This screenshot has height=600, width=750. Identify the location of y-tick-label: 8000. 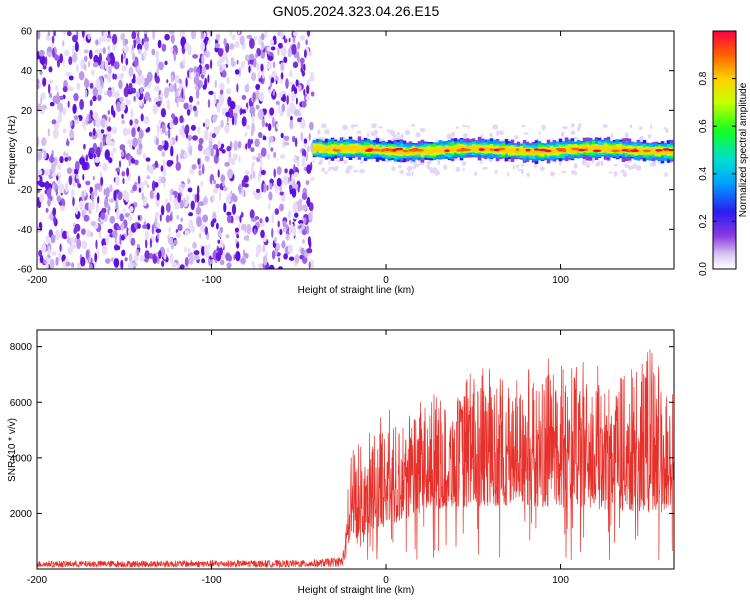
(21, 347).